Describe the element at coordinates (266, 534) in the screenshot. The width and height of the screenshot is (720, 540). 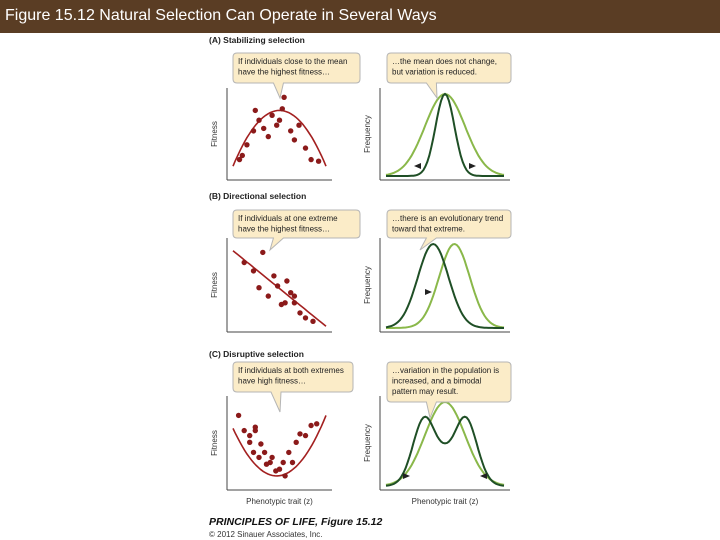
I see `copyright: © 2012 Sinauer Associates, Inc.` at that location.